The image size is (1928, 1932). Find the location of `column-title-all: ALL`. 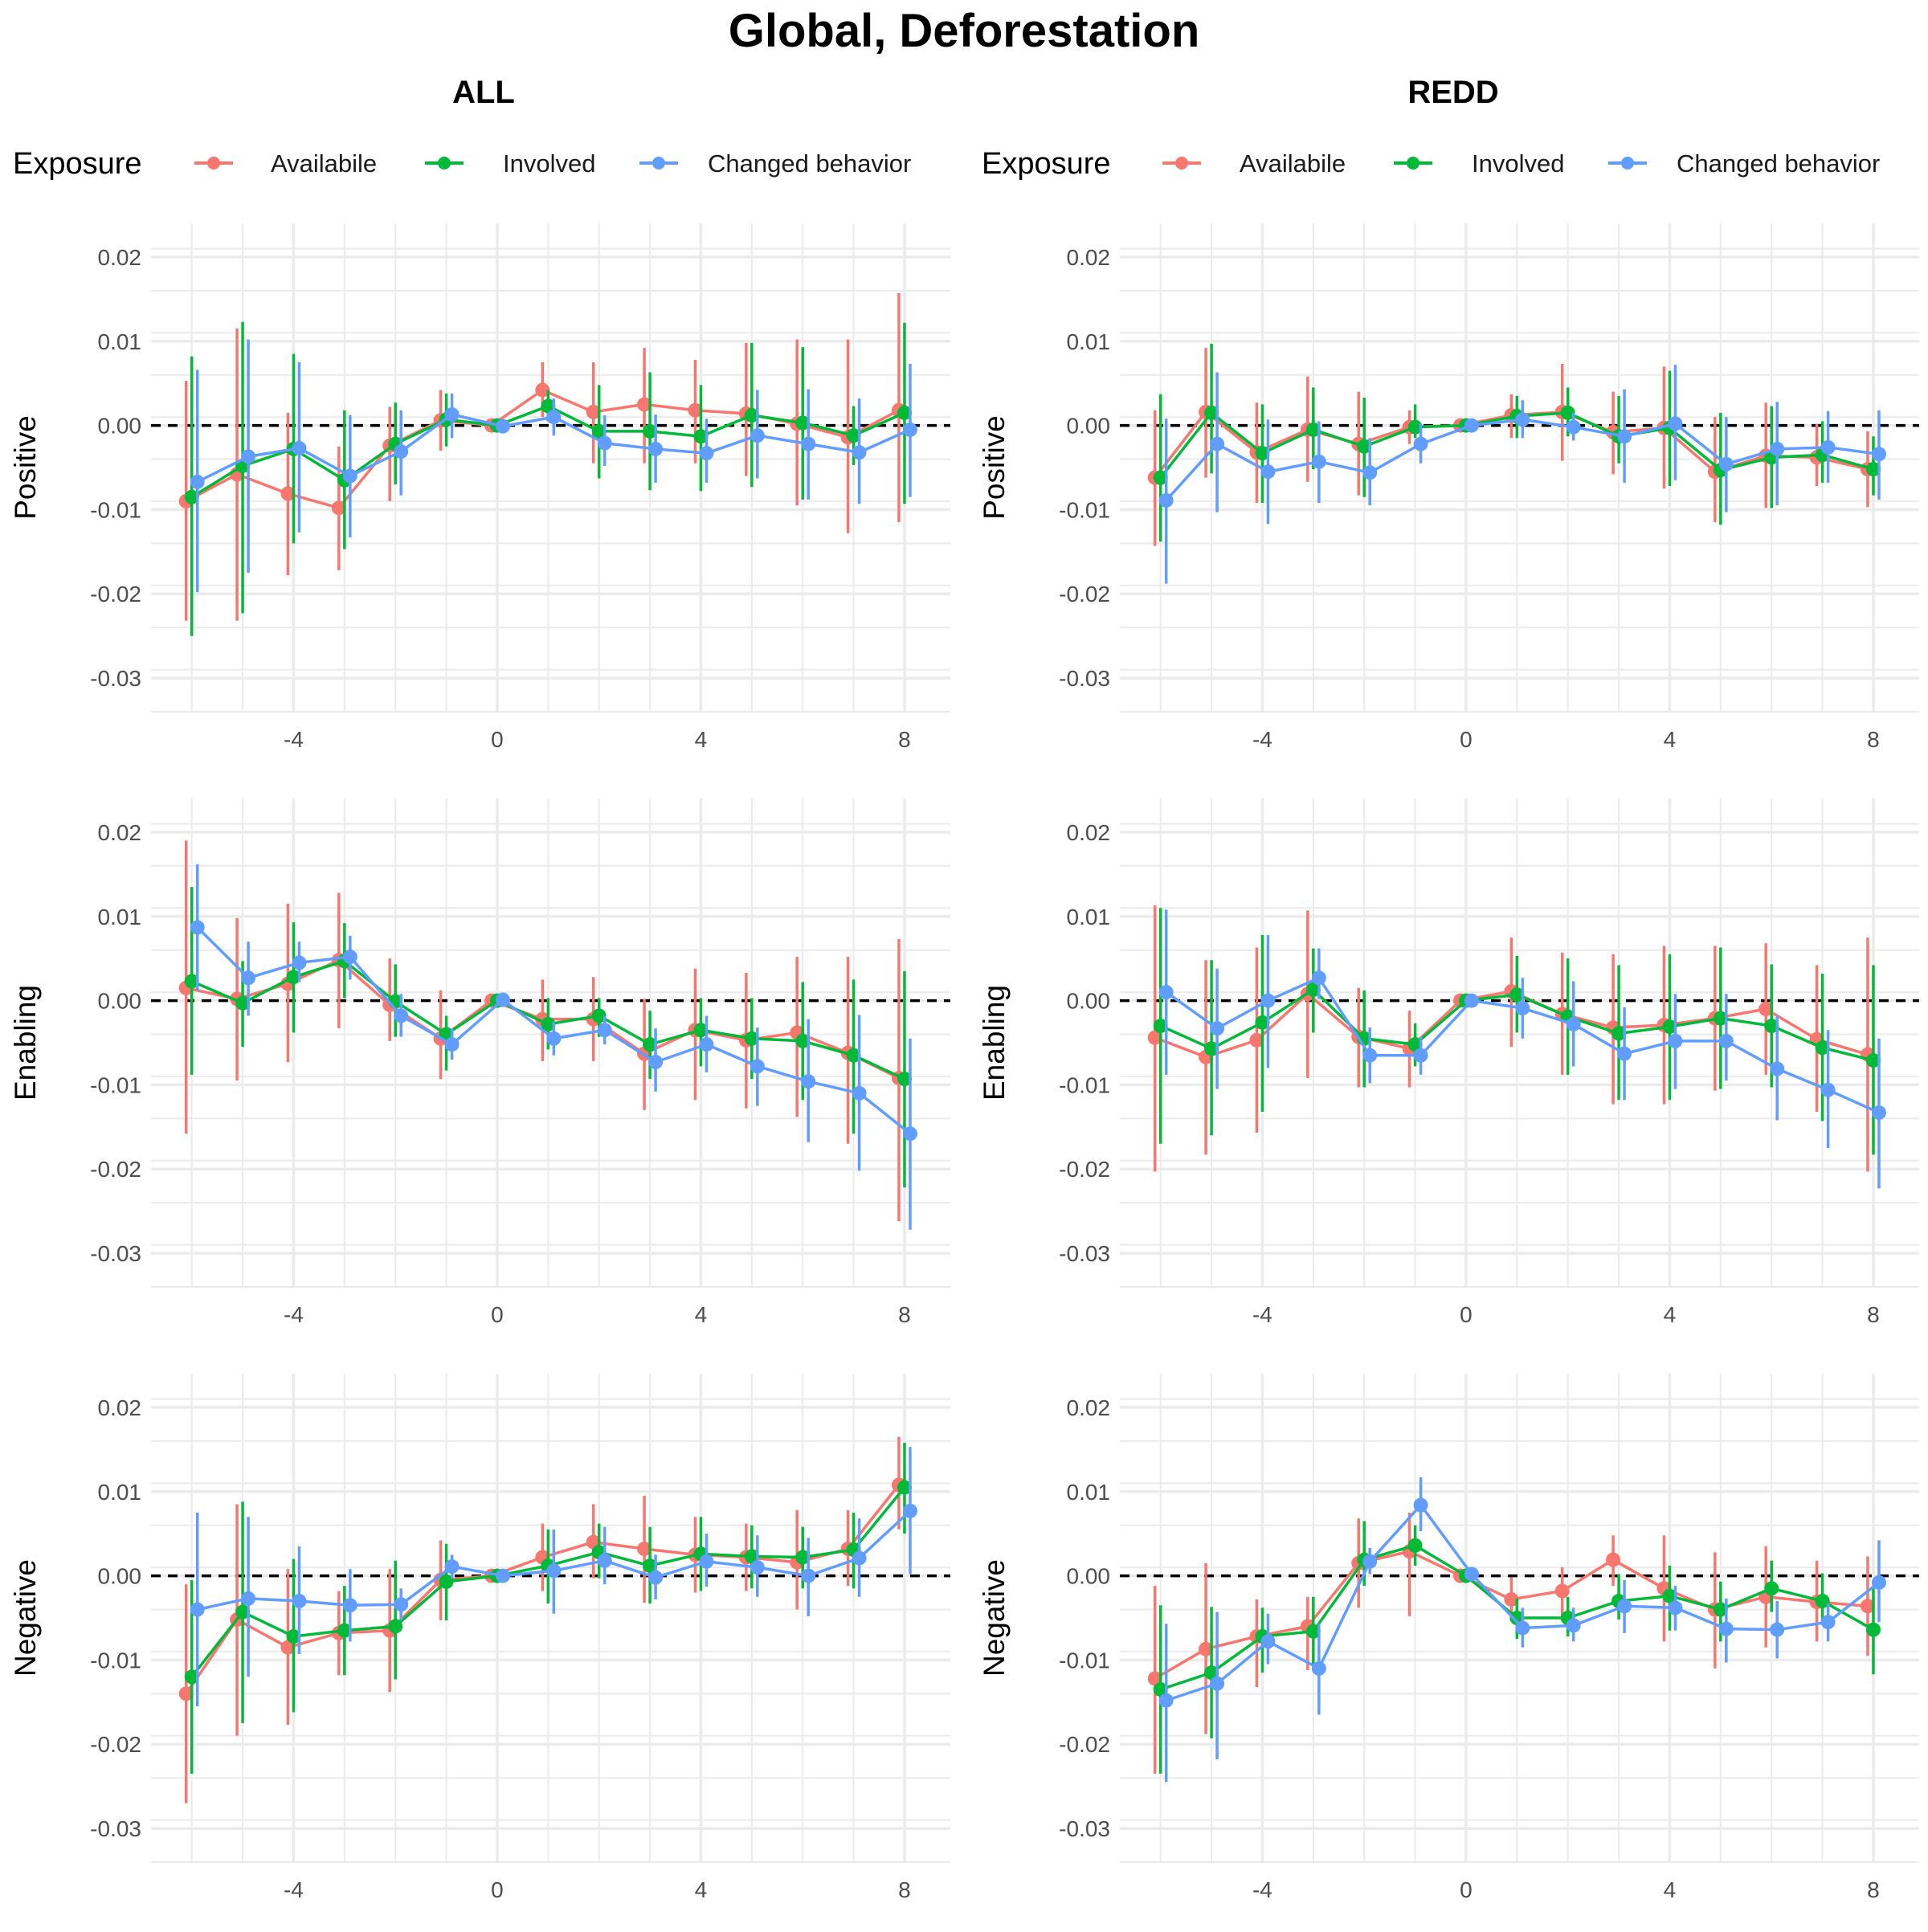

column-title-all: ALL is located at coordinates (483, 93).